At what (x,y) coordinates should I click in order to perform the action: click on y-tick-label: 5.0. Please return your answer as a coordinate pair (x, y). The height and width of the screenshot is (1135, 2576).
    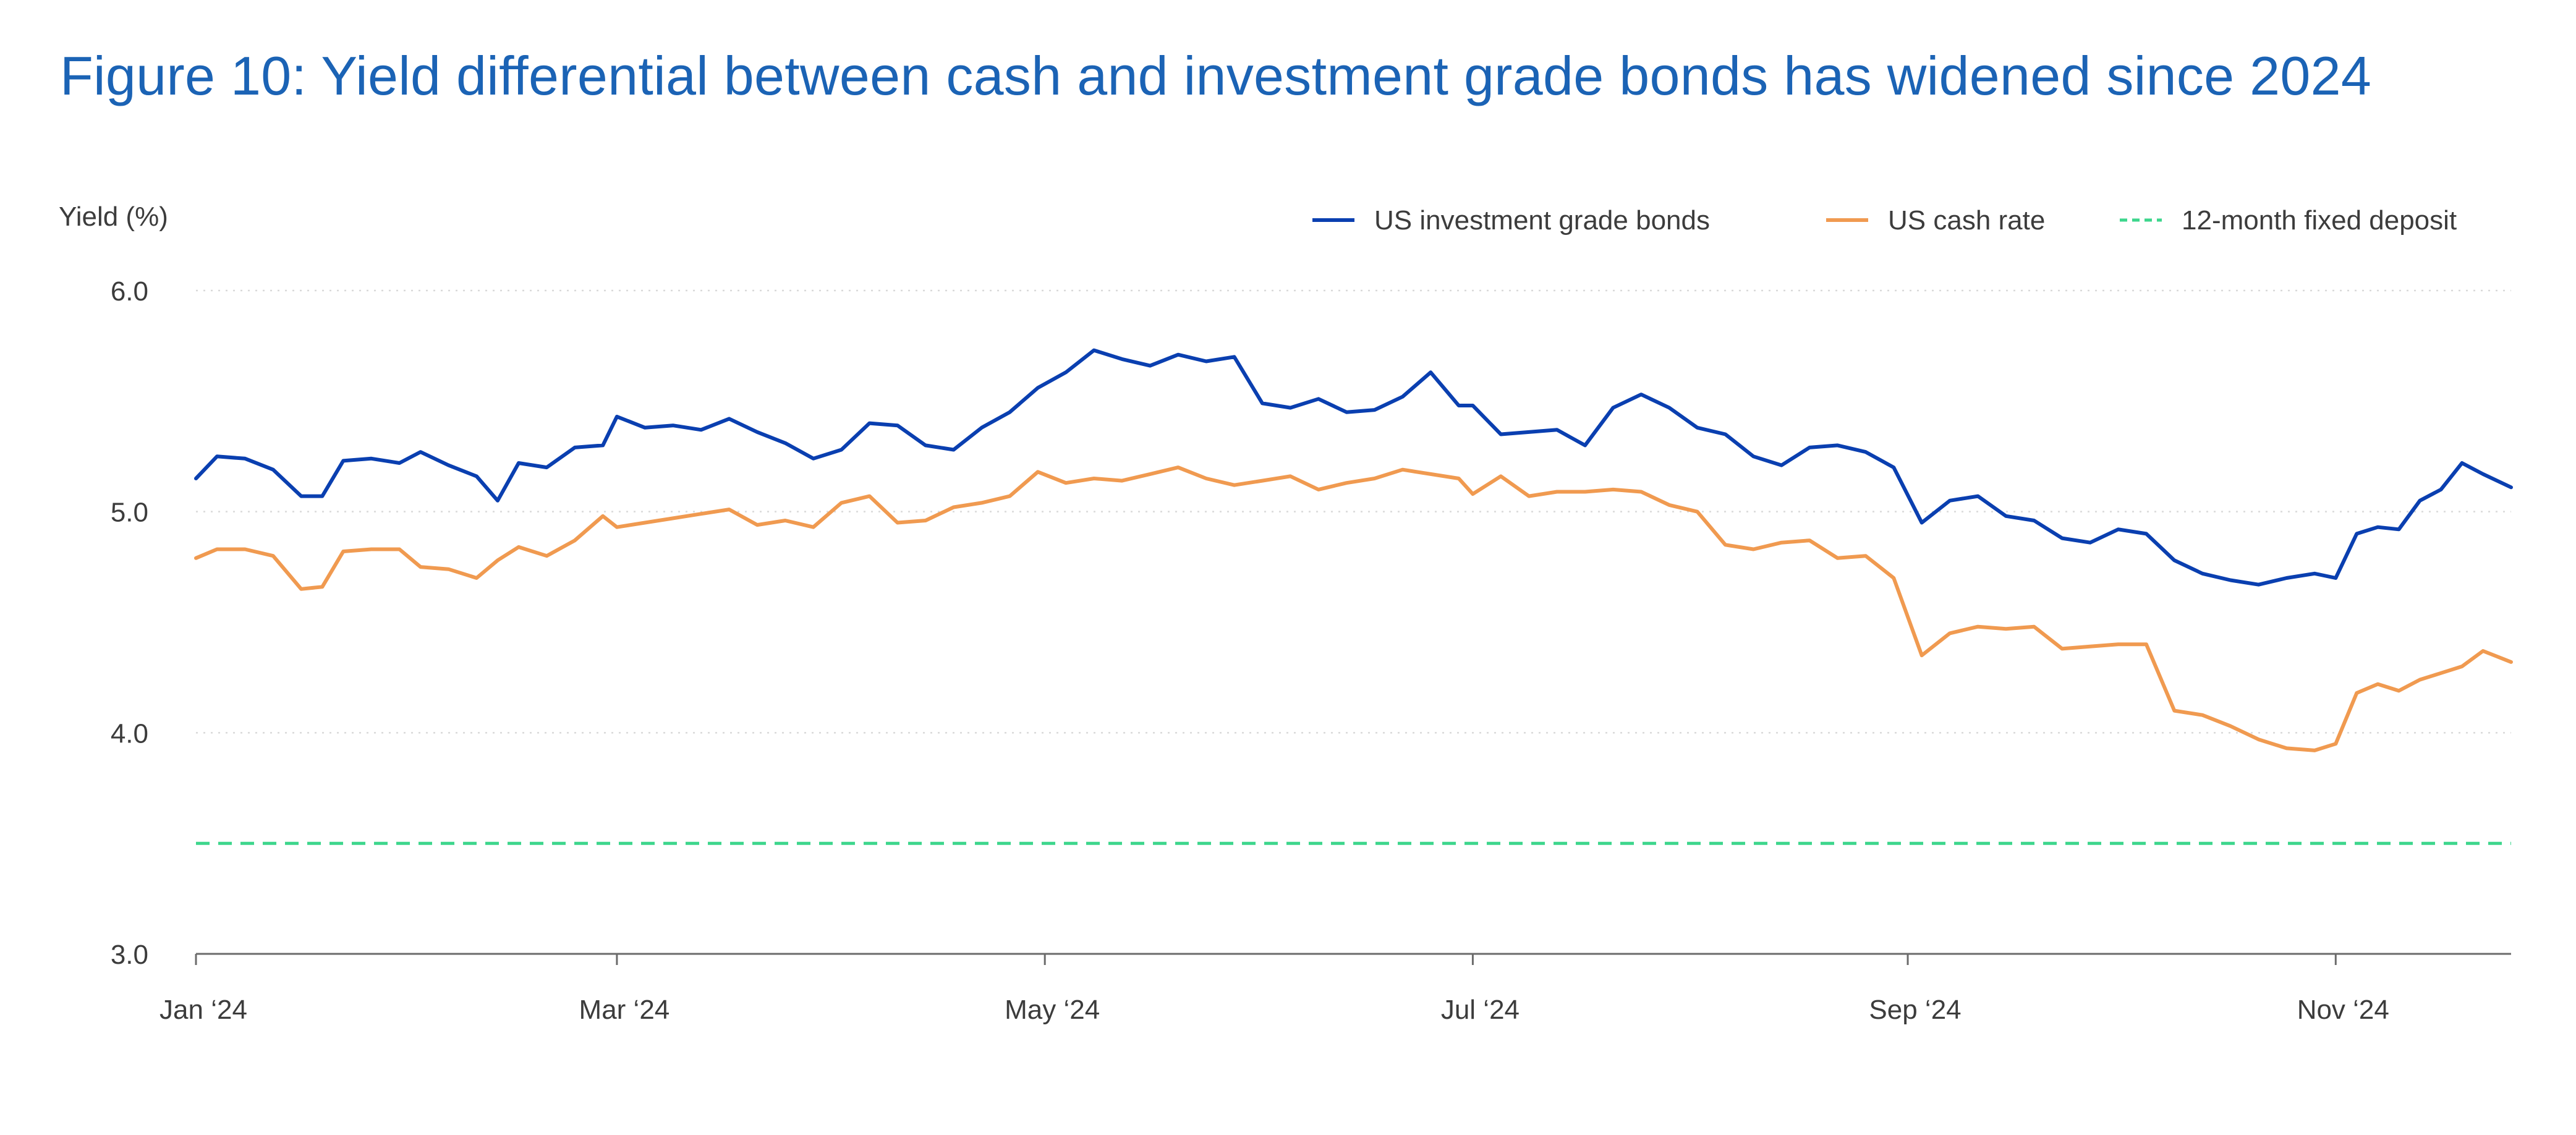
    Looking at the image, I should click on (129, 513).